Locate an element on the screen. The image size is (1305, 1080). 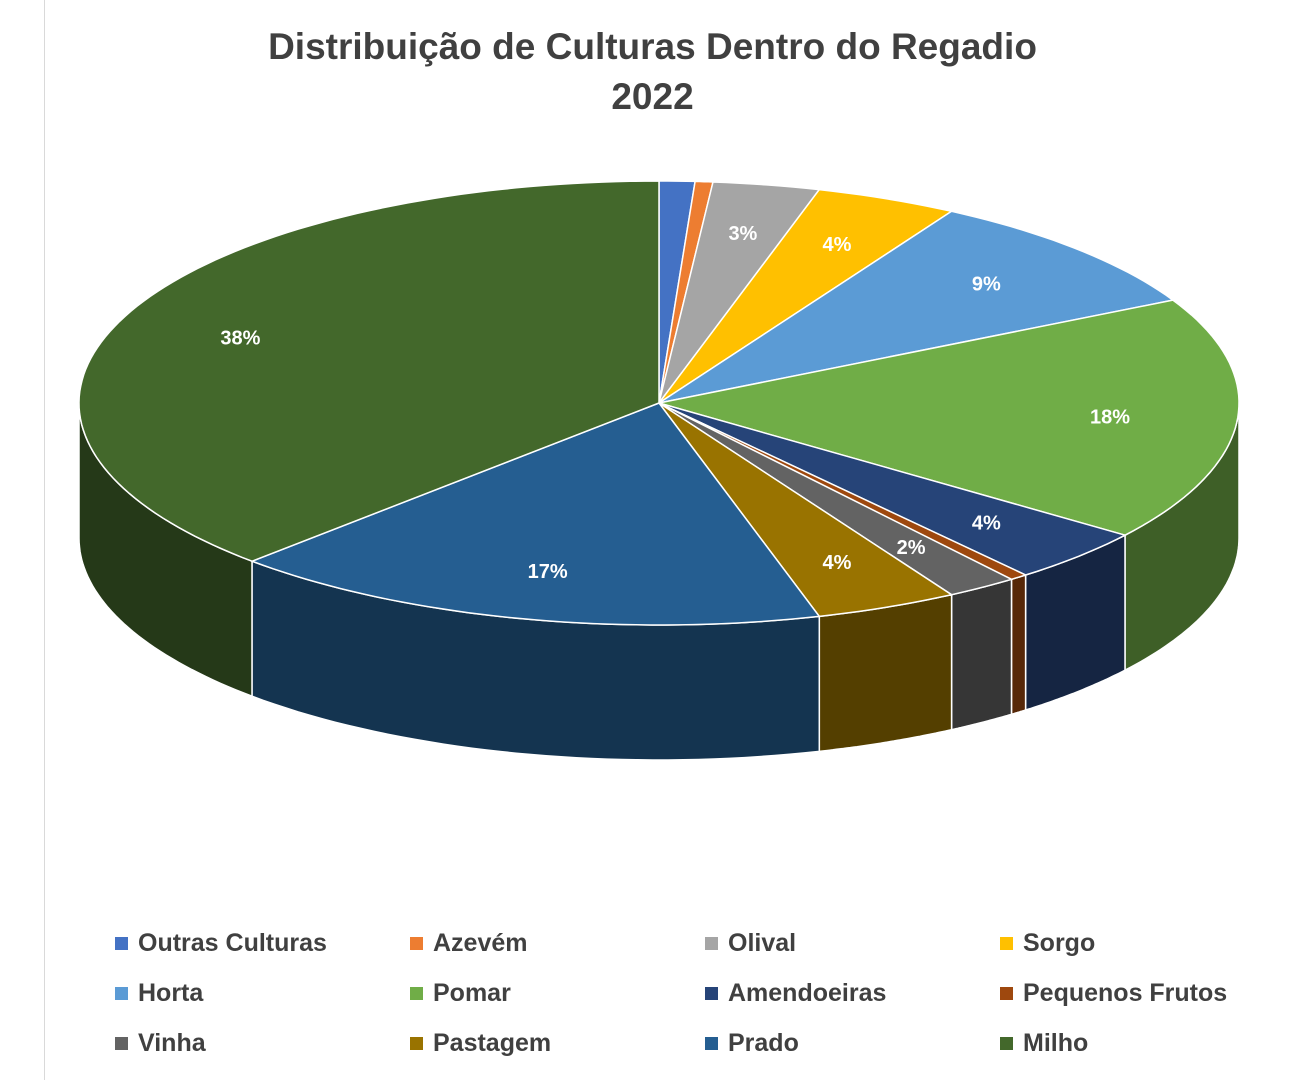
legend-item: Vinha is located at coordinates (262, 1043).